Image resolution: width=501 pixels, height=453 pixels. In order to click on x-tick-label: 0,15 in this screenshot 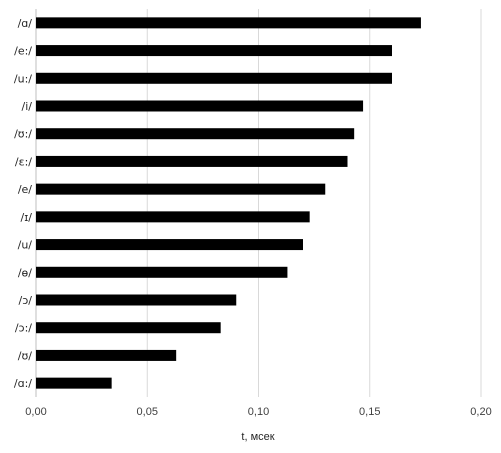, I will do `click(369, 412)`.